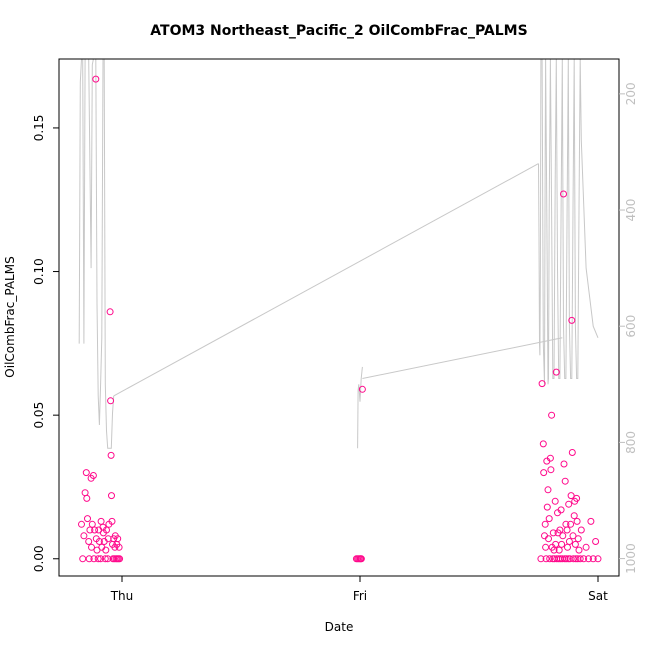 Image resolution: width=650 pixels, height=650 pixels. What do you see at coordinates (360, 596) in the screenshot?
I see `x-tick-label: Fri` at bounding box center [360, 596].